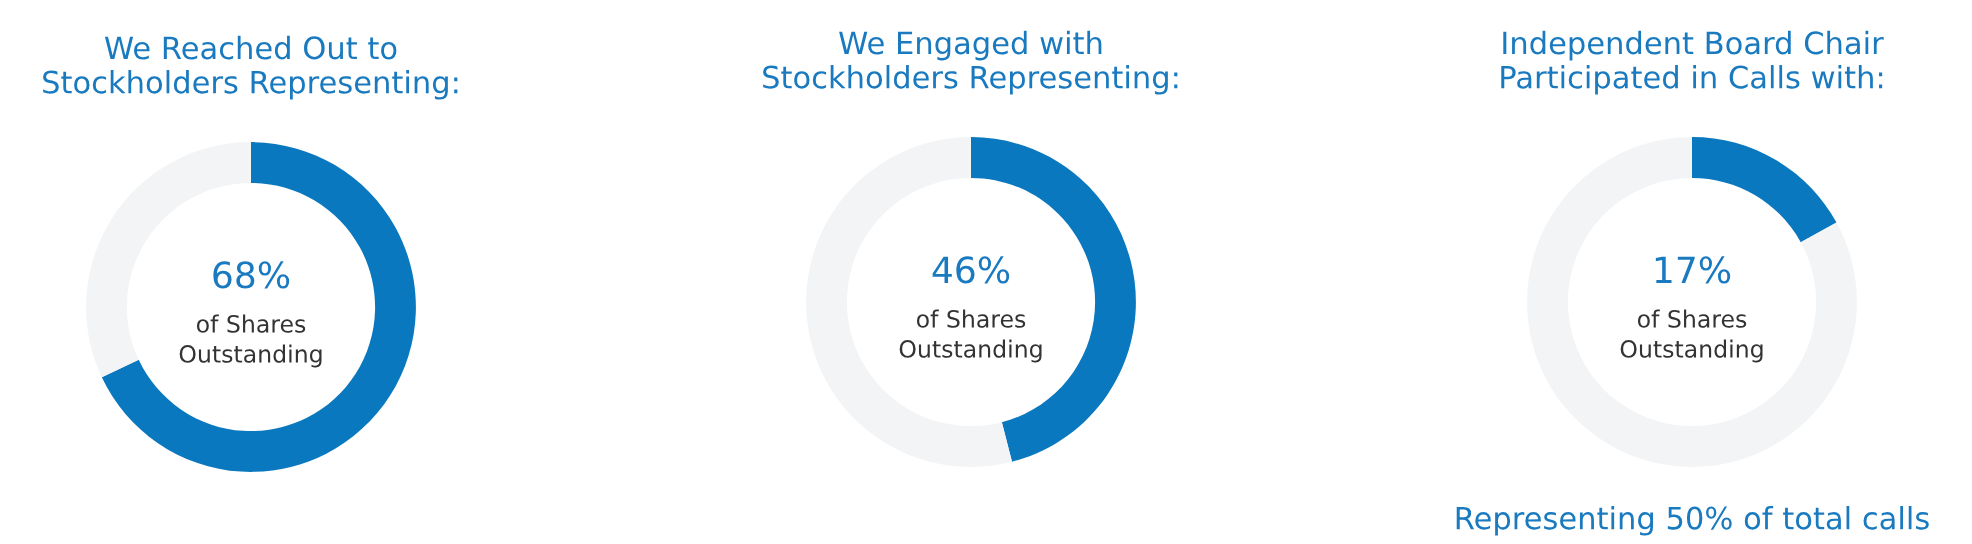 The width and height of the screenshot is (1972, 544). What do you see at coordinates (1693, 270) in the screenshot?
I see `data-label: 17%` at bounding box center [1693, 270].